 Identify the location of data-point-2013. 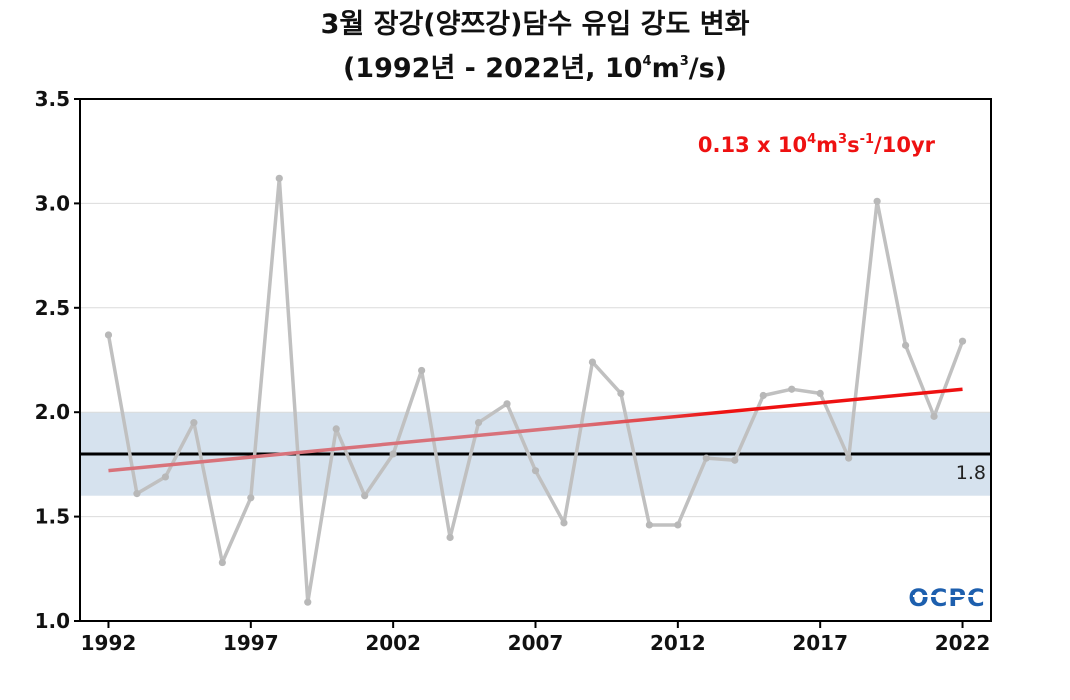
(706, 458).